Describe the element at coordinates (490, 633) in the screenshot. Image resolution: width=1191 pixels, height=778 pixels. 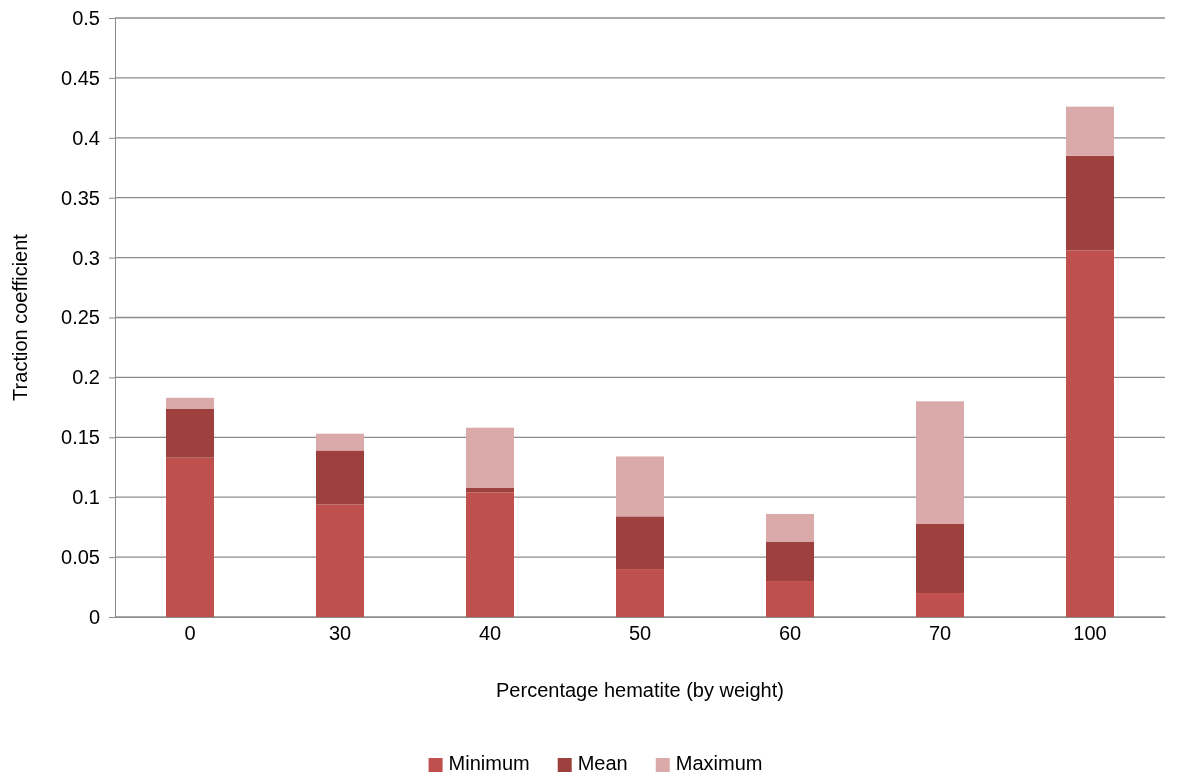
I see `x-tick-label: 40` at that location.